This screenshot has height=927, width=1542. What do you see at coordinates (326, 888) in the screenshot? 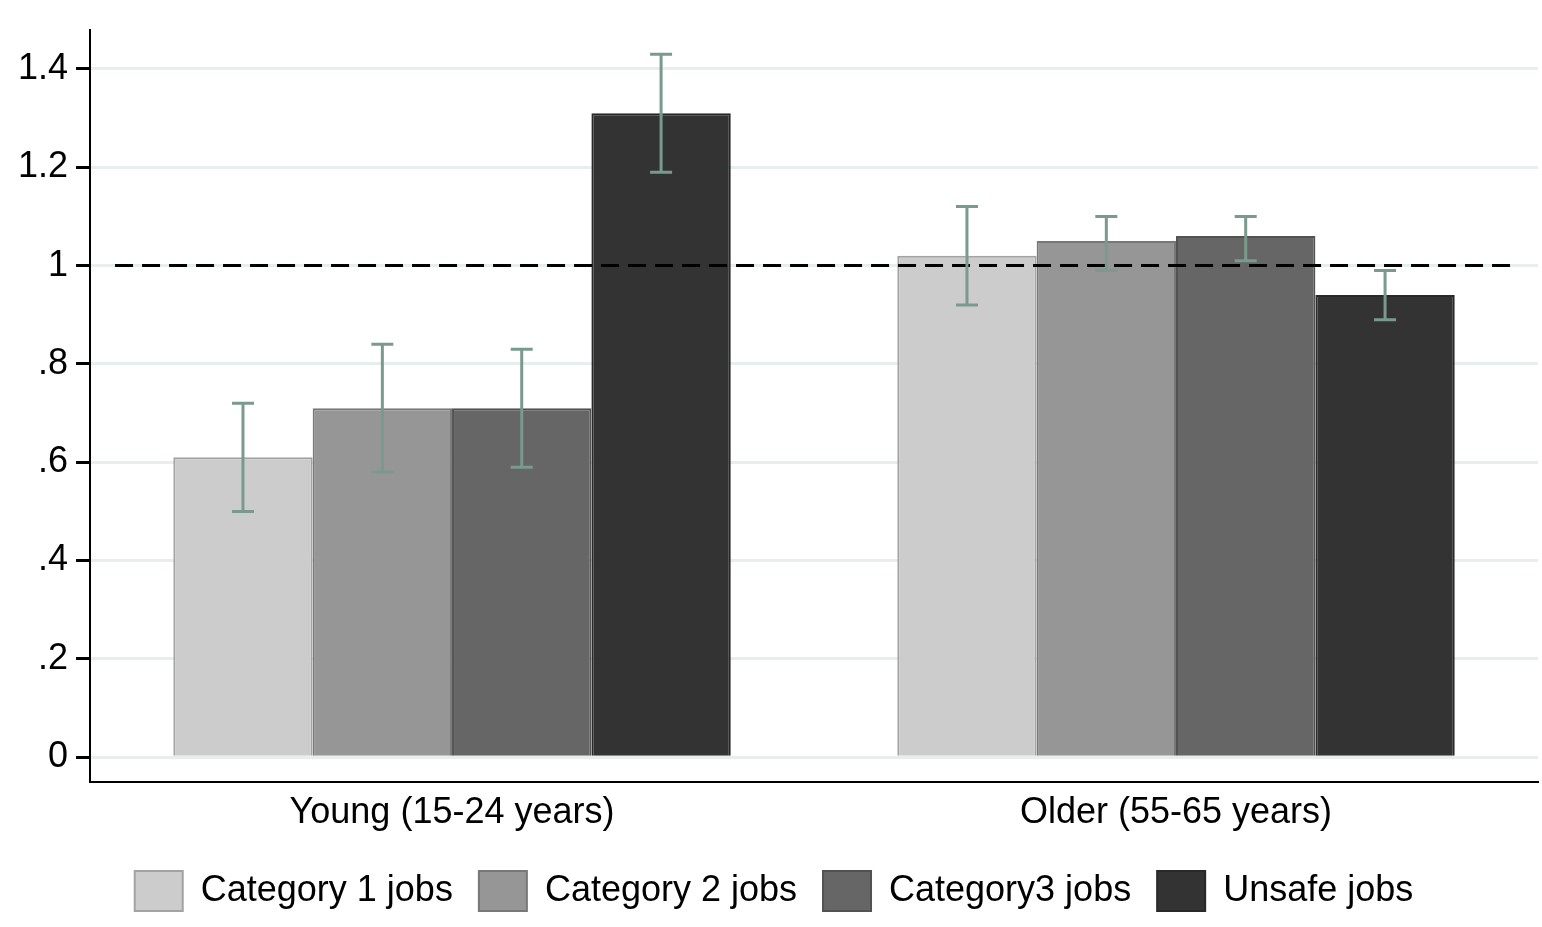
I see `legend-label: Category 1 jobs` at bounding box center [326, 888].